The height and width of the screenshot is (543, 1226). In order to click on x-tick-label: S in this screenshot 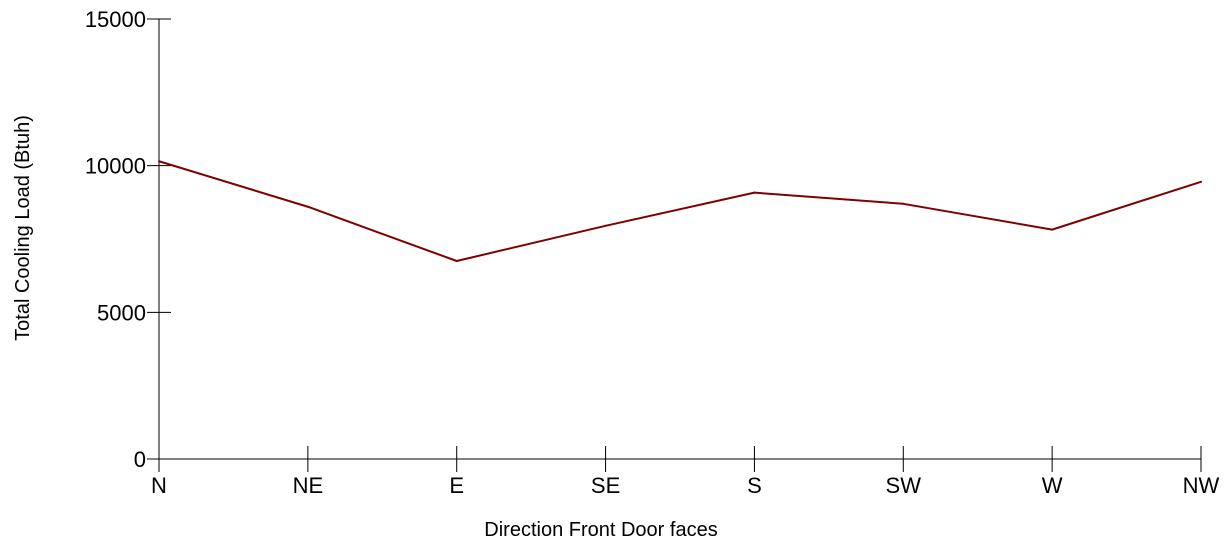, I will do `click(754, 485)`.